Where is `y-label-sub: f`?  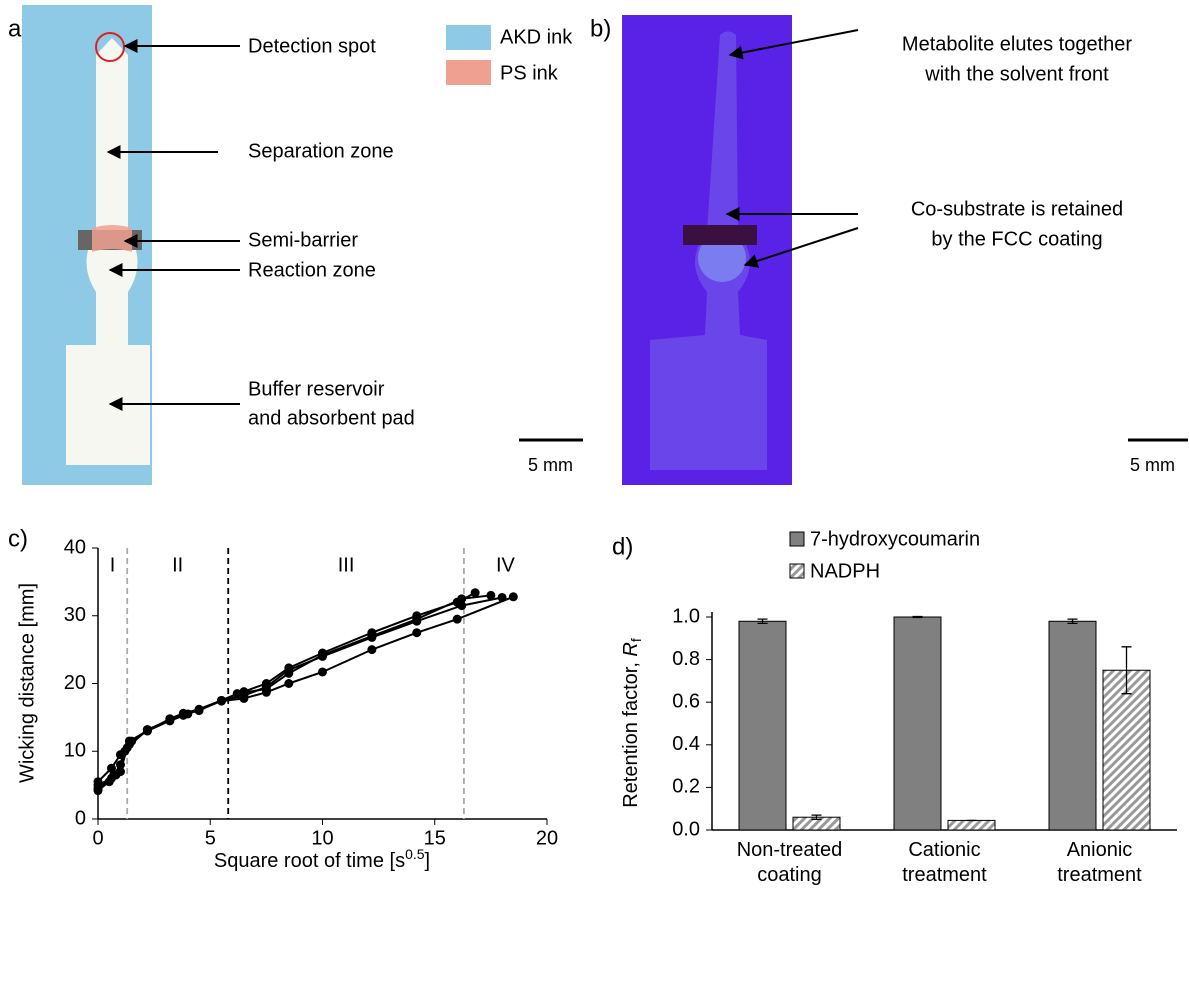 y-label-sub: f is located at coordinates (636, 640).